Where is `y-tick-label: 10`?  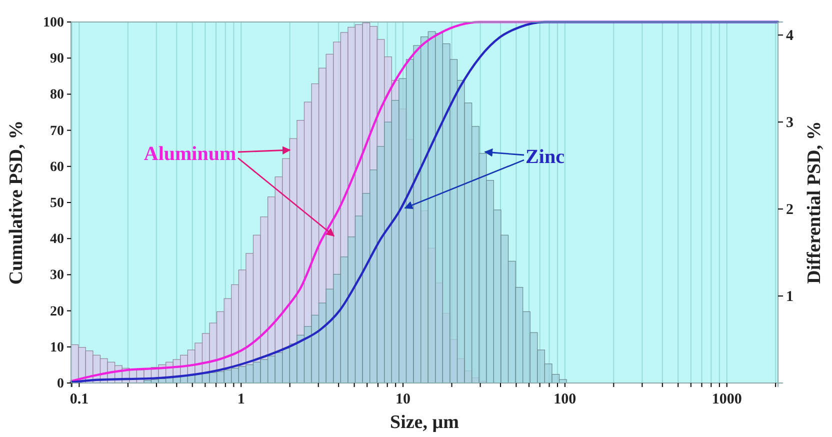 y-tick-label: 10 is located at coordinates (57, 348).